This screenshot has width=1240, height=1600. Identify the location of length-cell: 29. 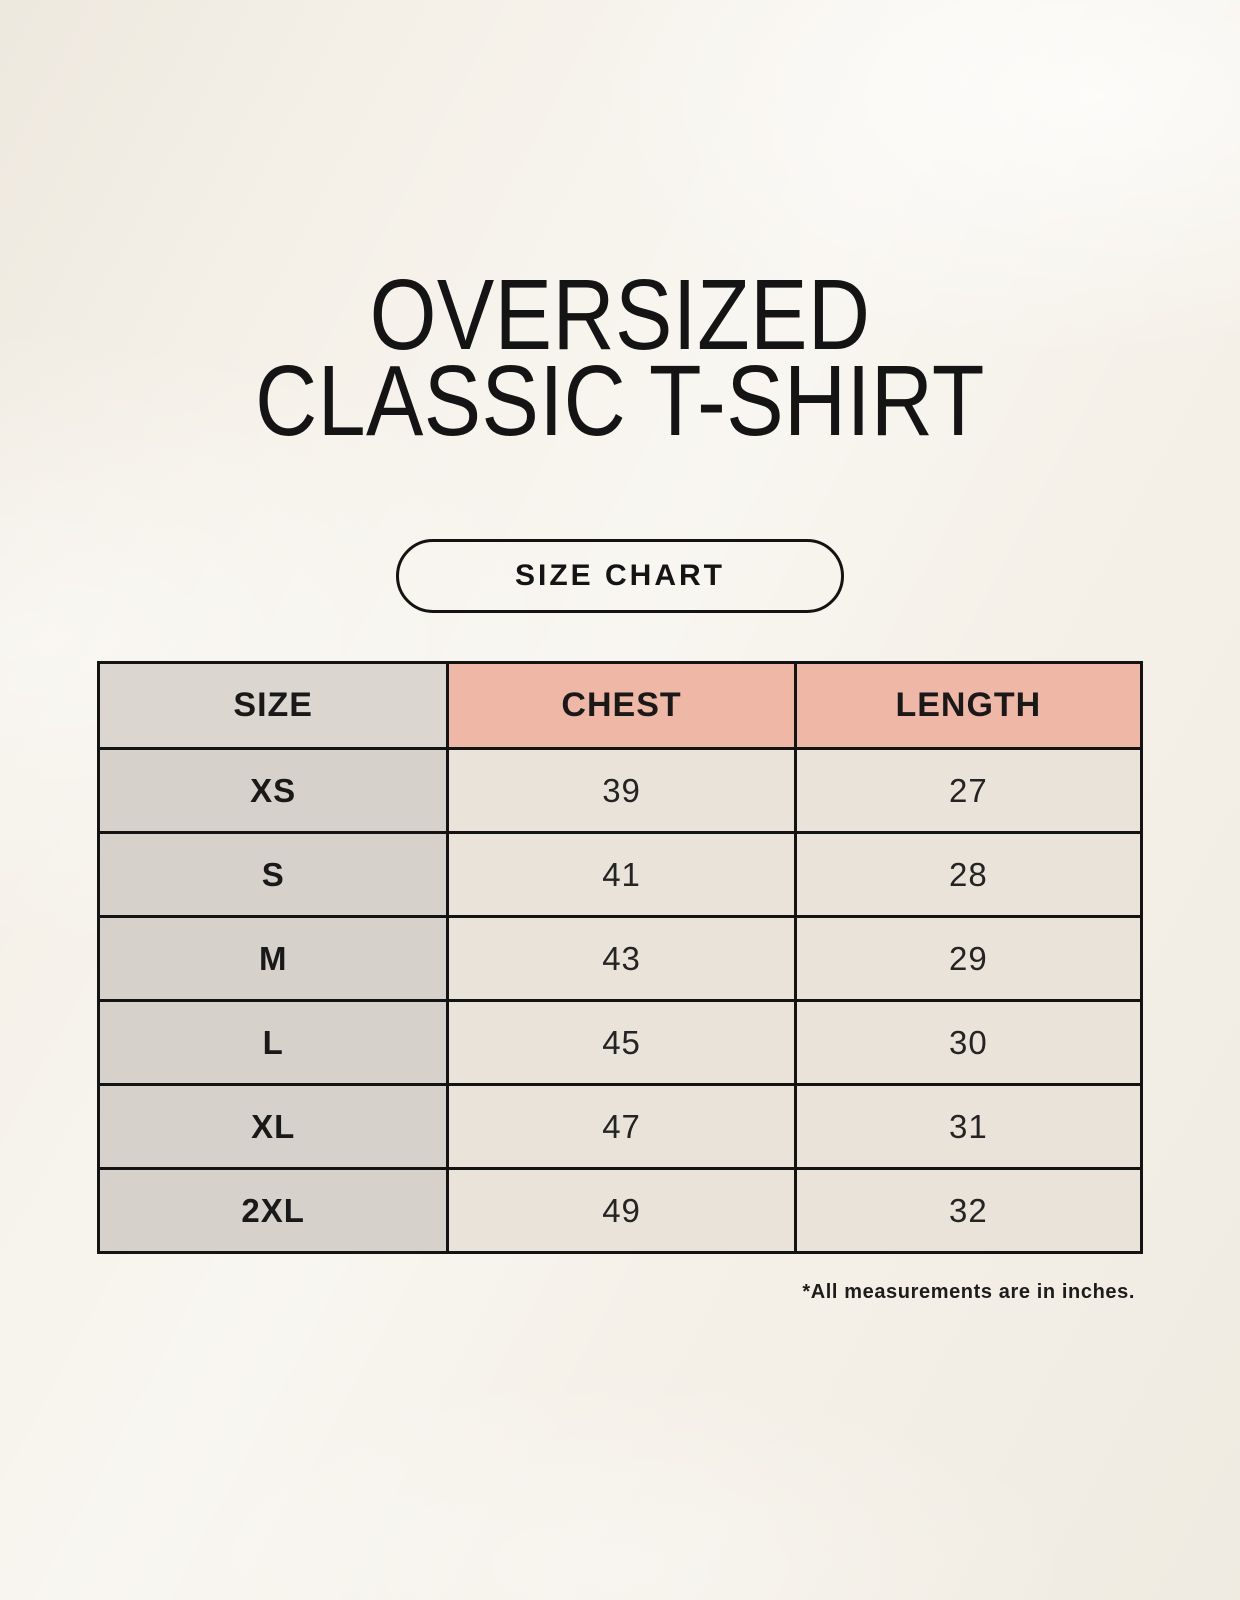
(968, 958).